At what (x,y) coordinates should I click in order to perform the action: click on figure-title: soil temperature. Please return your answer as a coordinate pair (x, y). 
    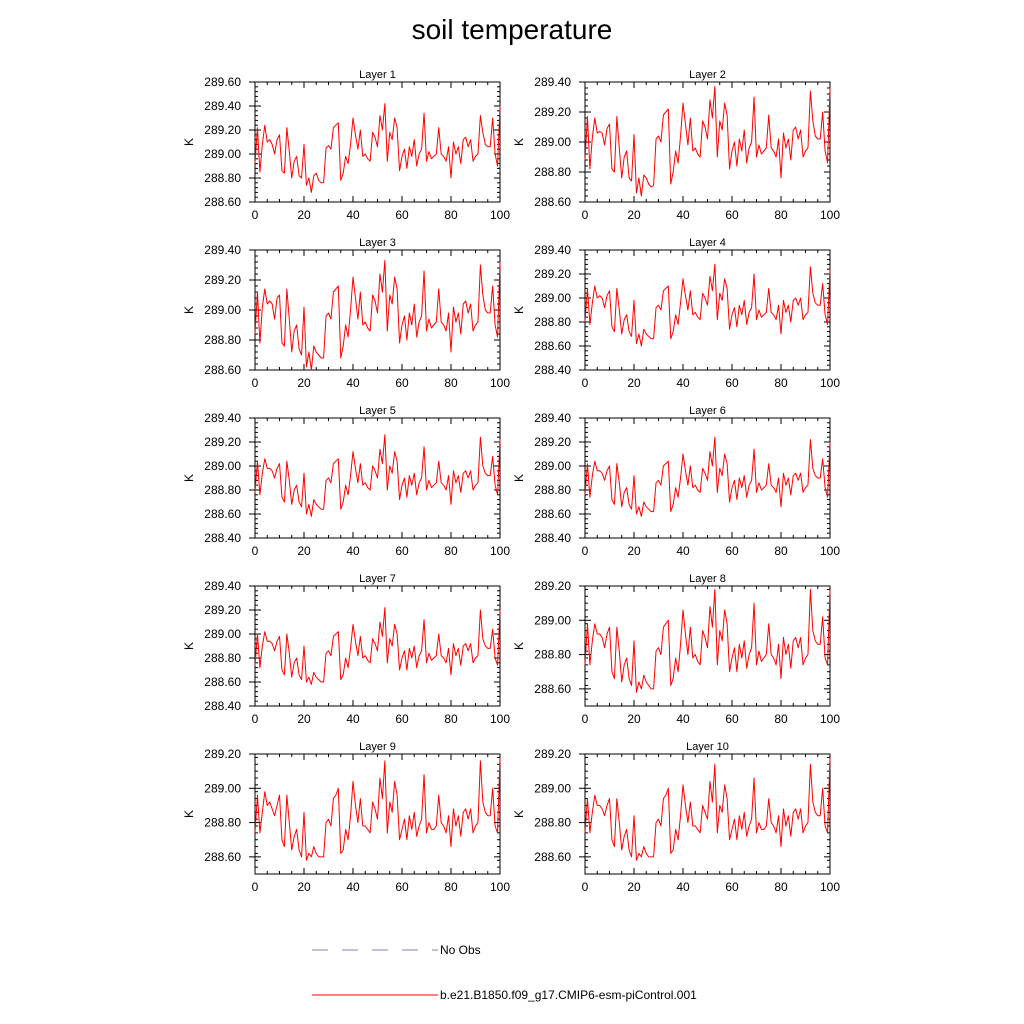
    Looking at the image, I should click on (512, 29).